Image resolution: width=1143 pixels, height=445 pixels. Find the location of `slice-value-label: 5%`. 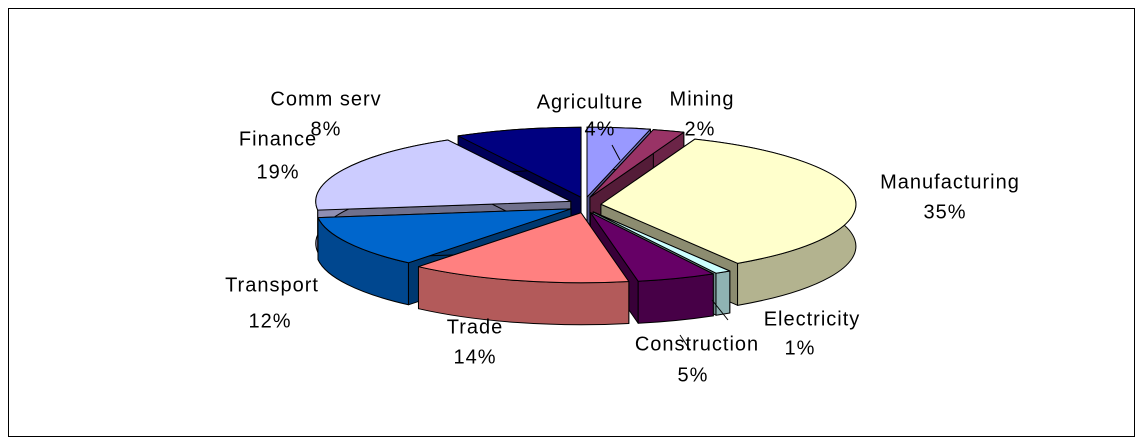

slice-value-label: 5% is located at coordinates (693, 375).